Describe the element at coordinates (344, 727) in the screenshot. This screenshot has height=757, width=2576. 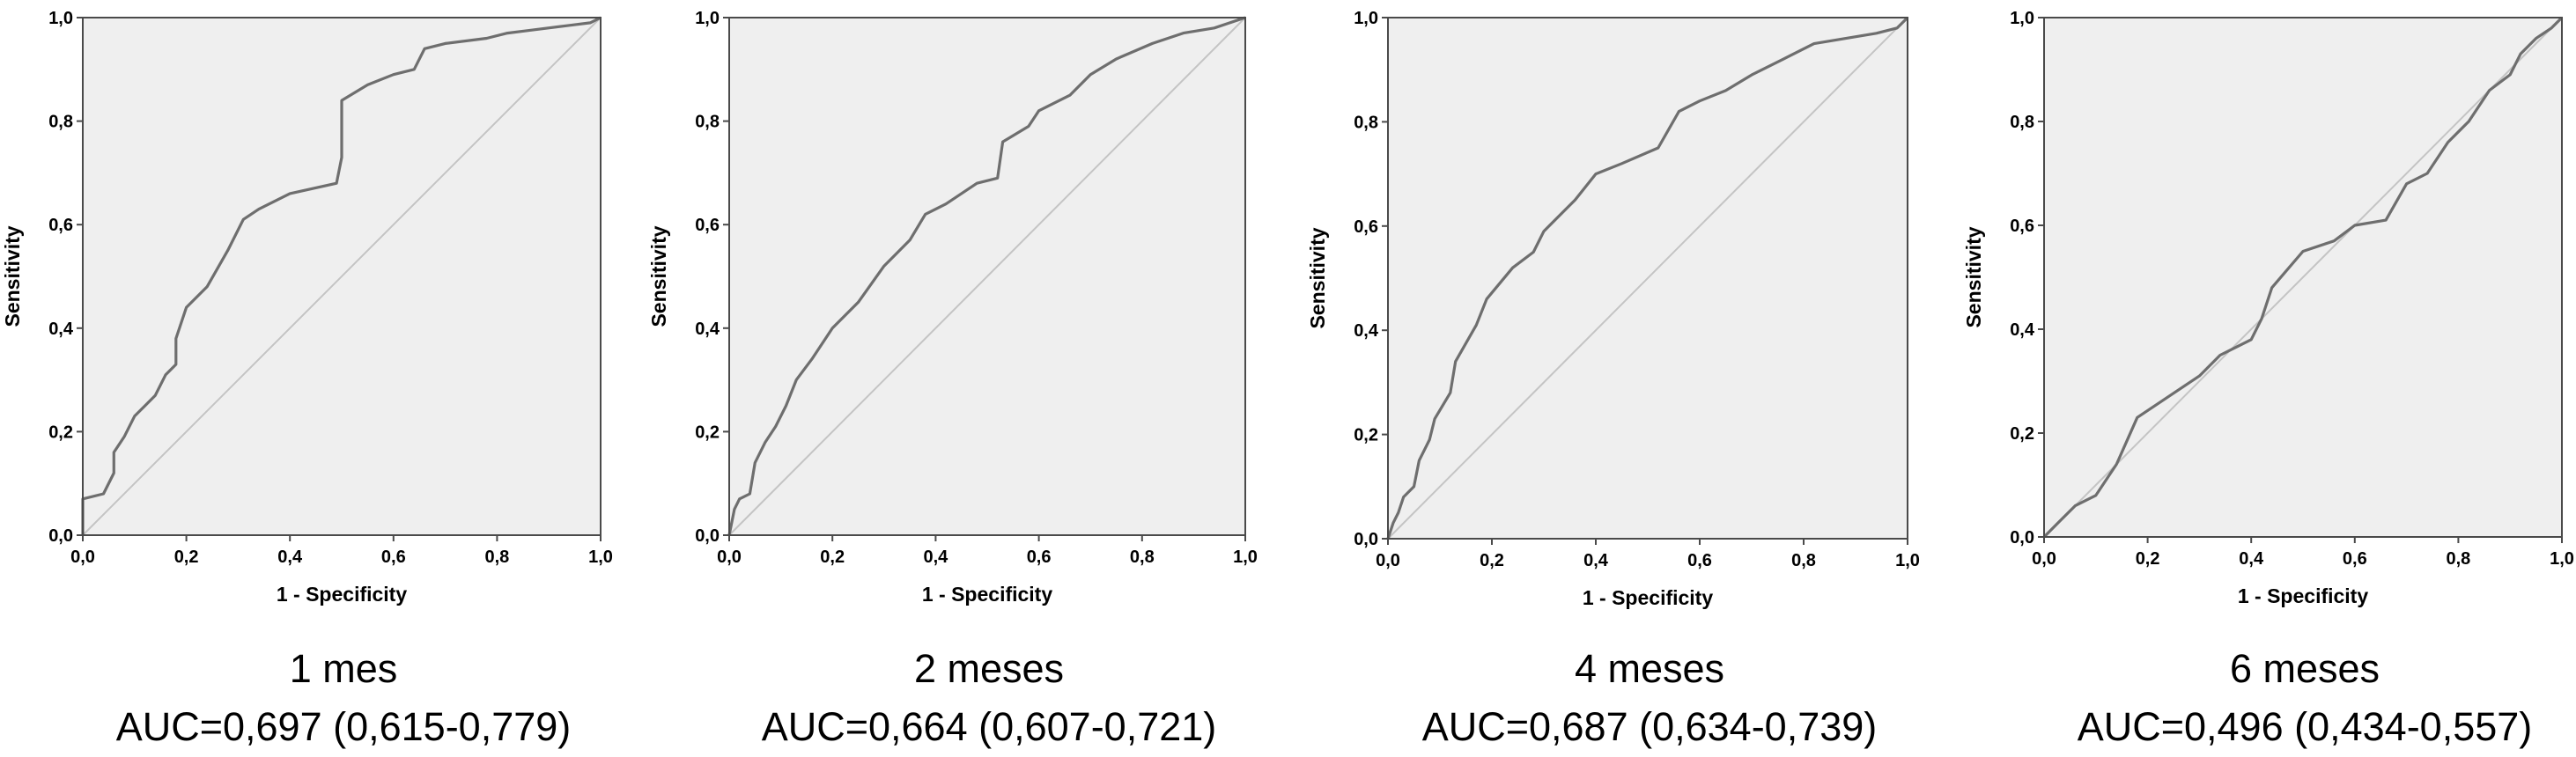
I see `chart-caption-auc: AUC=0,697 (0,615-0,779)` at that location.